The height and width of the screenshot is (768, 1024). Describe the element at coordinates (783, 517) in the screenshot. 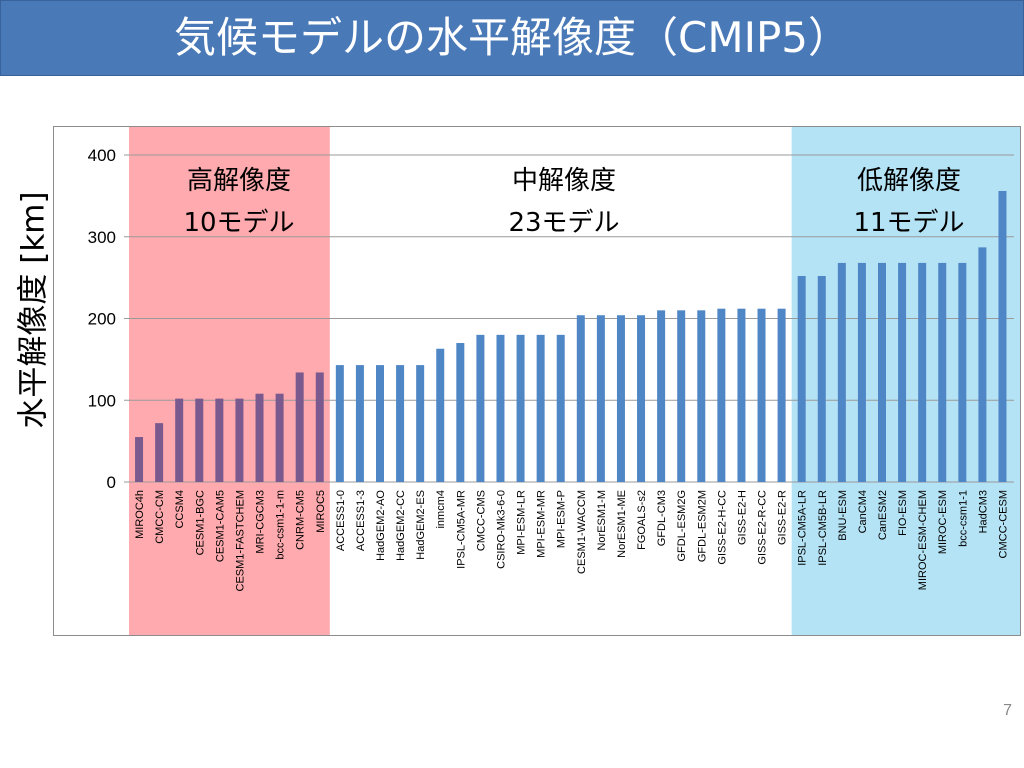

I see `x-tick-label: GISS-E2-R` at that location.